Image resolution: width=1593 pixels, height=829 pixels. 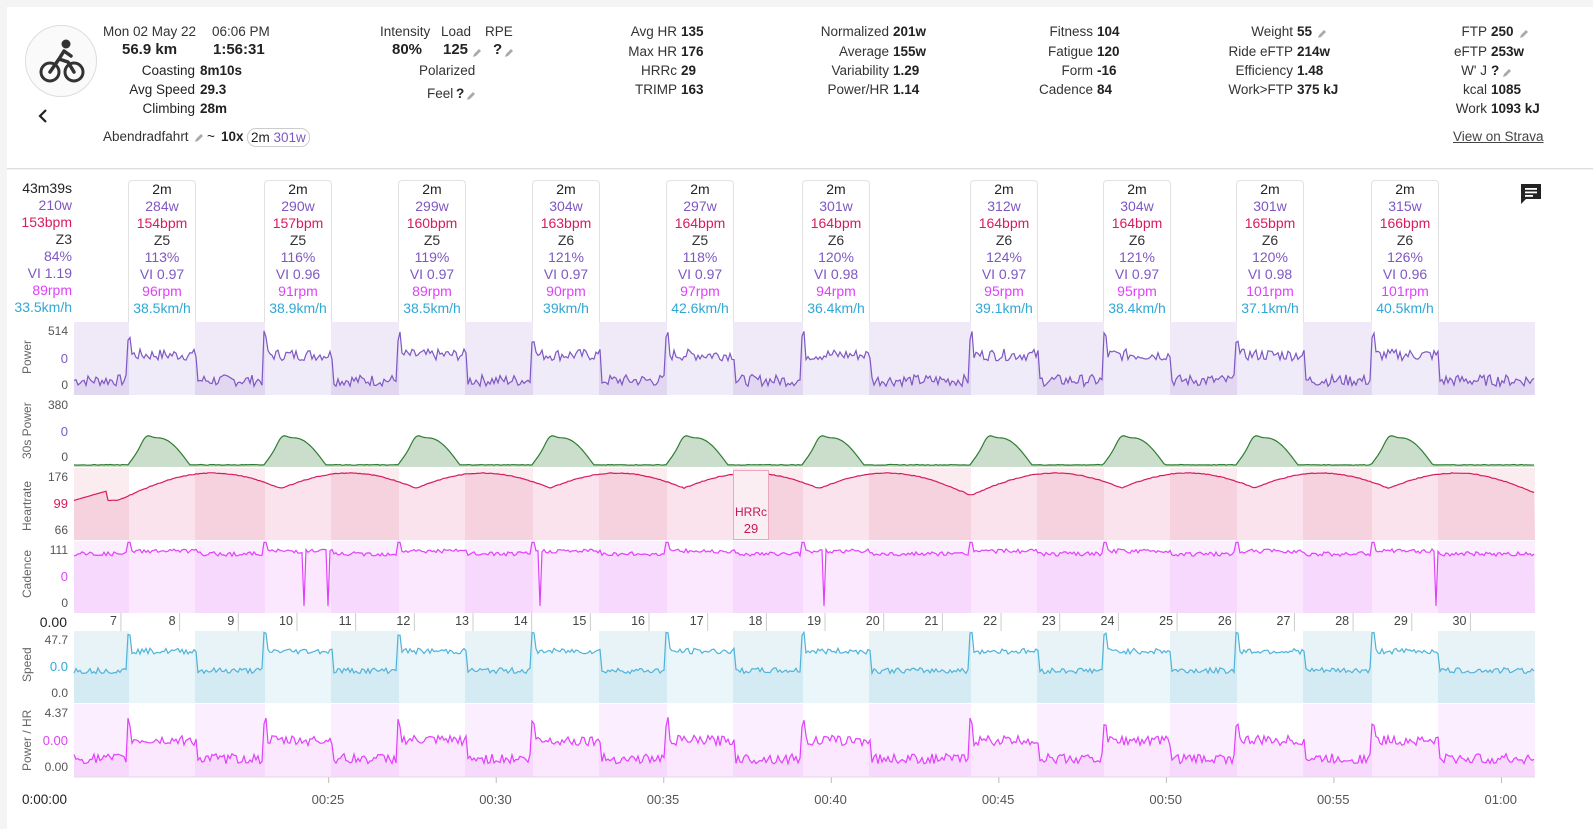 I want to click on variability-label: Variability, so click(x=860, y=70).